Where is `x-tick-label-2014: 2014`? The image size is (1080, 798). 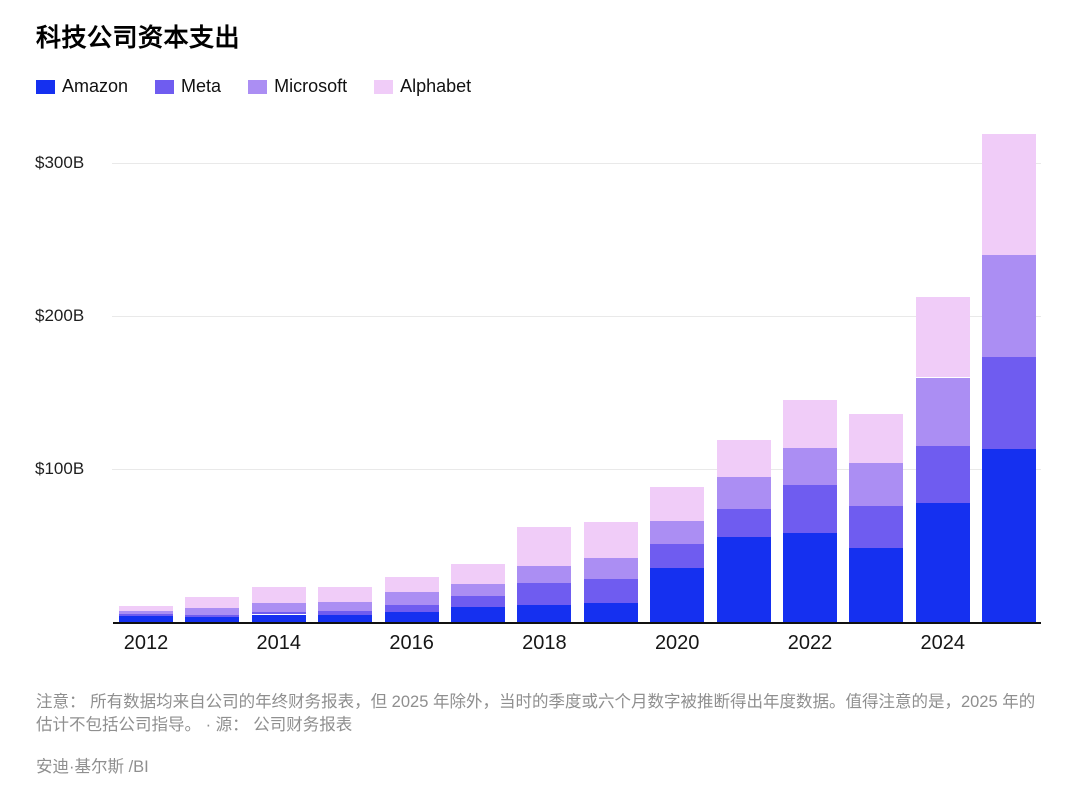 x-tick-label-2014: 2014 is located at coordinates (279, 643).